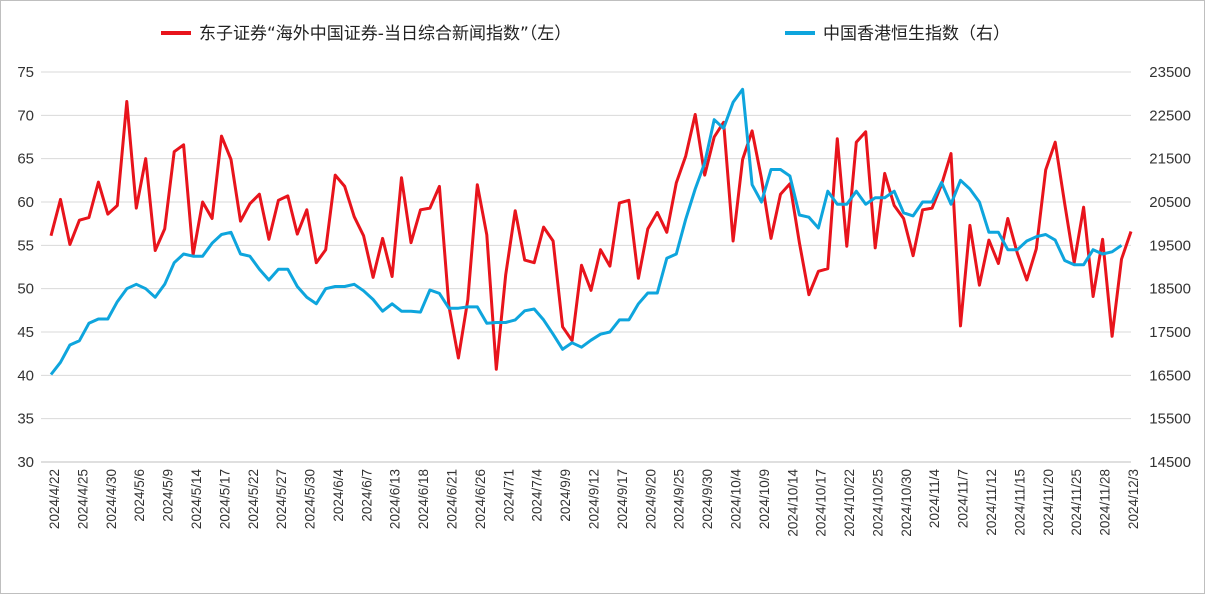 The image size is (1205, 594). Describe the element at coordinates (963, 498) in the screenshot. I see `x-tick-label: 2024/11/7` at that location.